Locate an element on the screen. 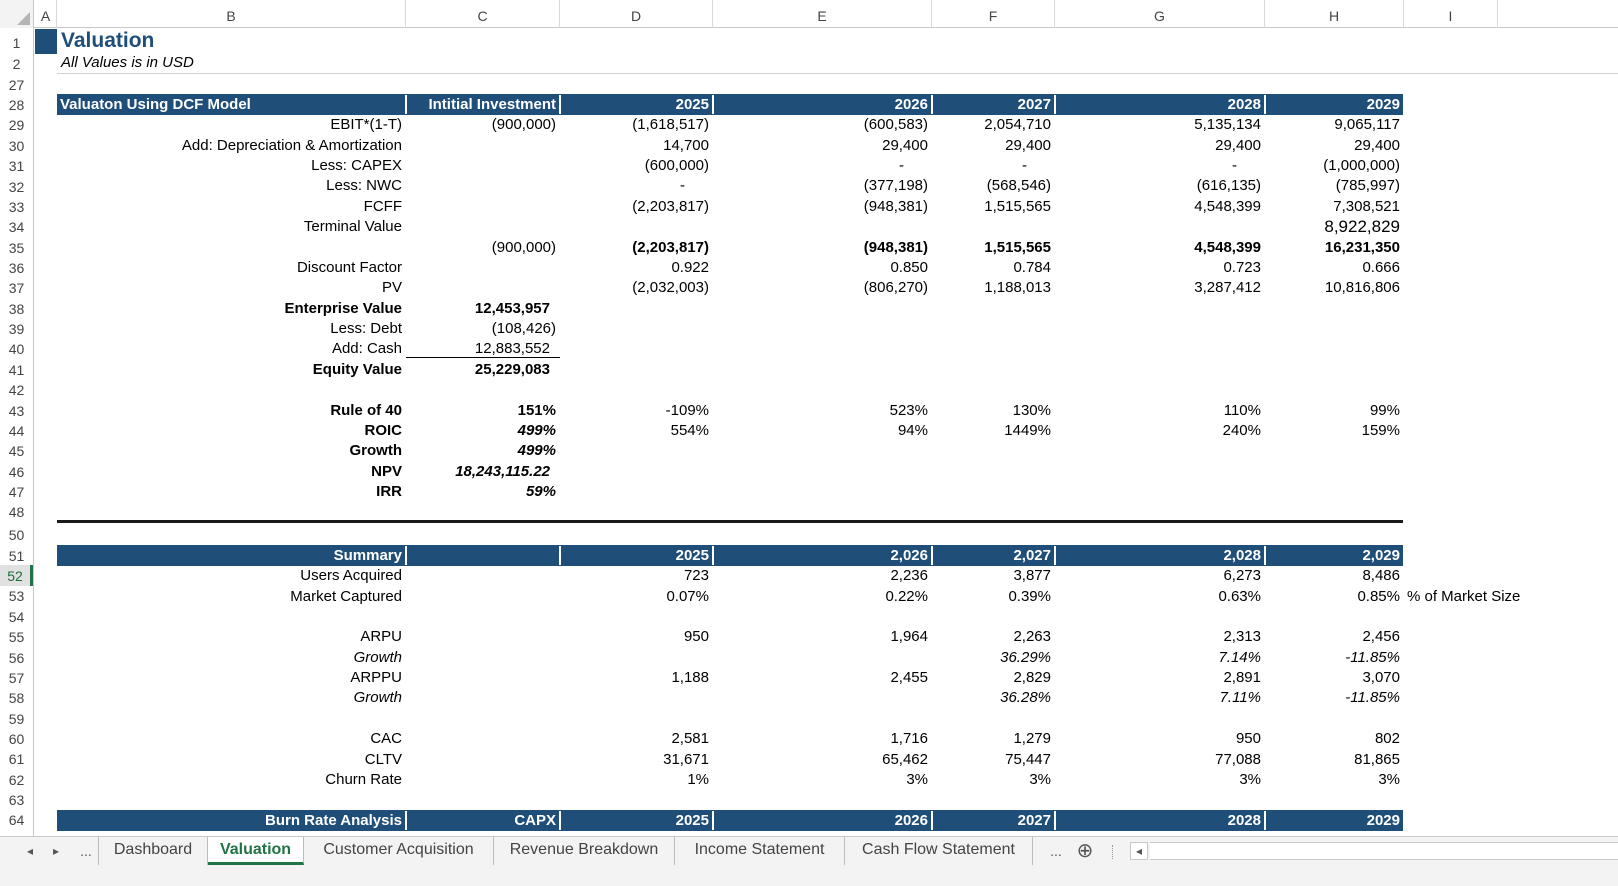 This screenshot has width=1618, height=886. cell: 7.14% is located at coordinates (1239, 657).